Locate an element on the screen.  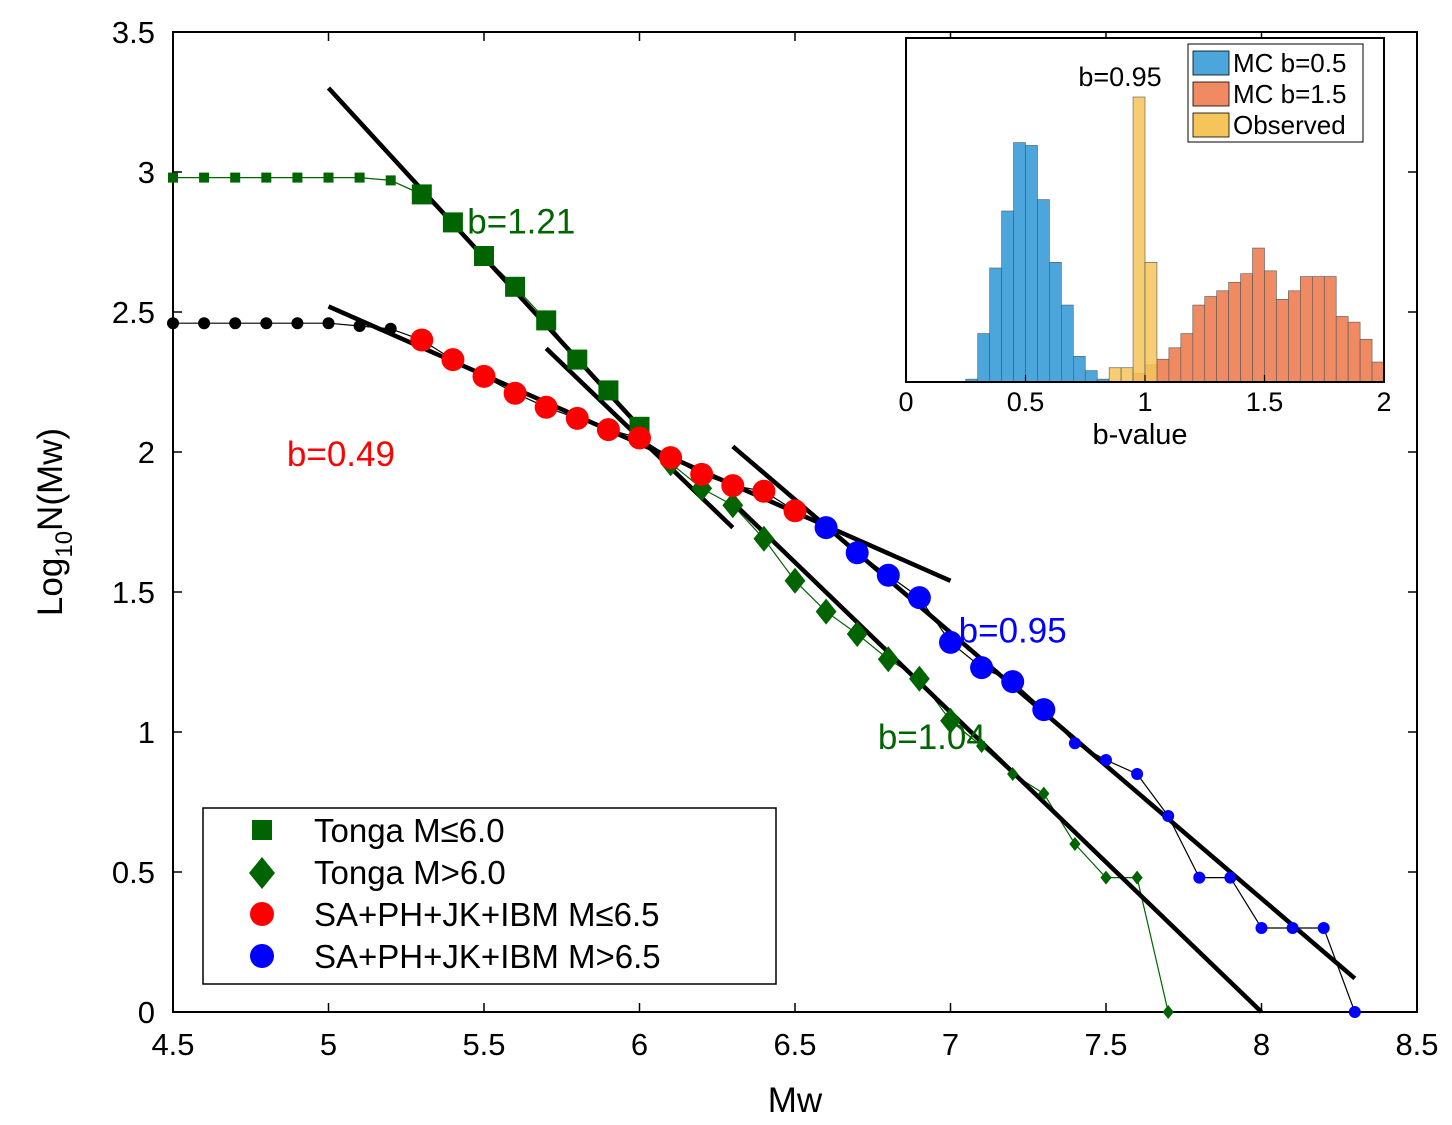
y-tick-label: 0.5 is located at coordinates (133, 872).